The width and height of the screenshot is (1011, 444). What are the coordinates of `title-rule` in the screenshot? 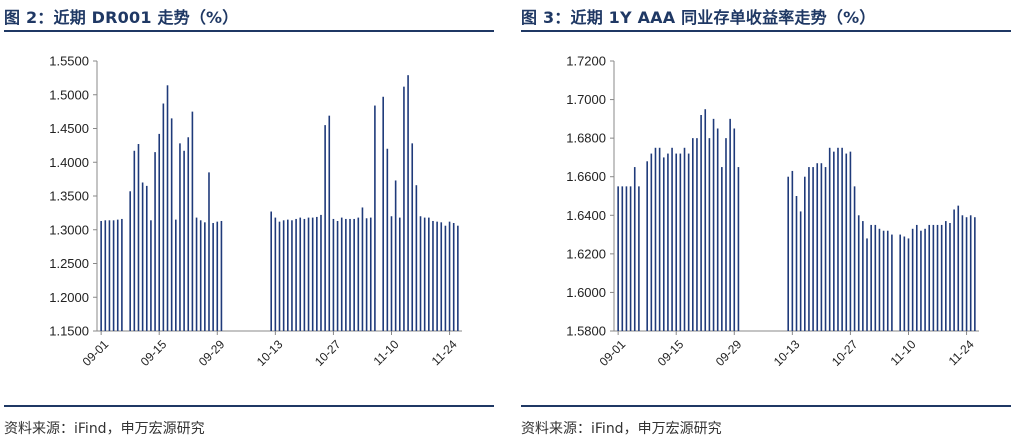 It's located at (766, 31).